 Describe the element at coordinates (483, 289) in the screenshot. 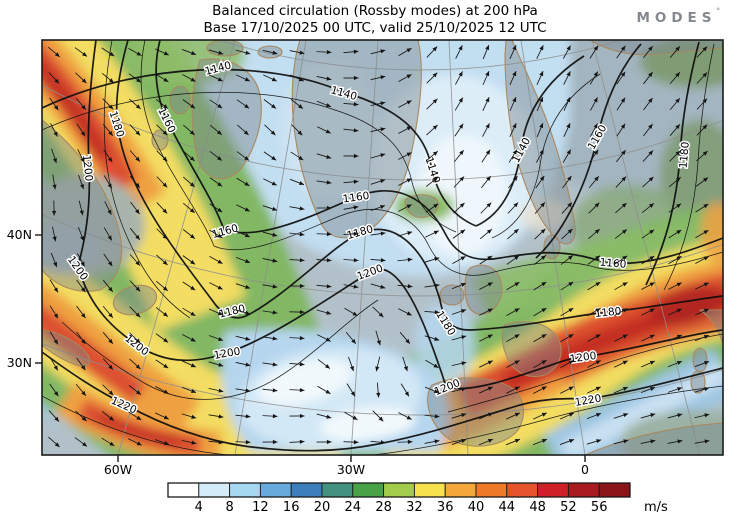

I see `great-britain` at that location.